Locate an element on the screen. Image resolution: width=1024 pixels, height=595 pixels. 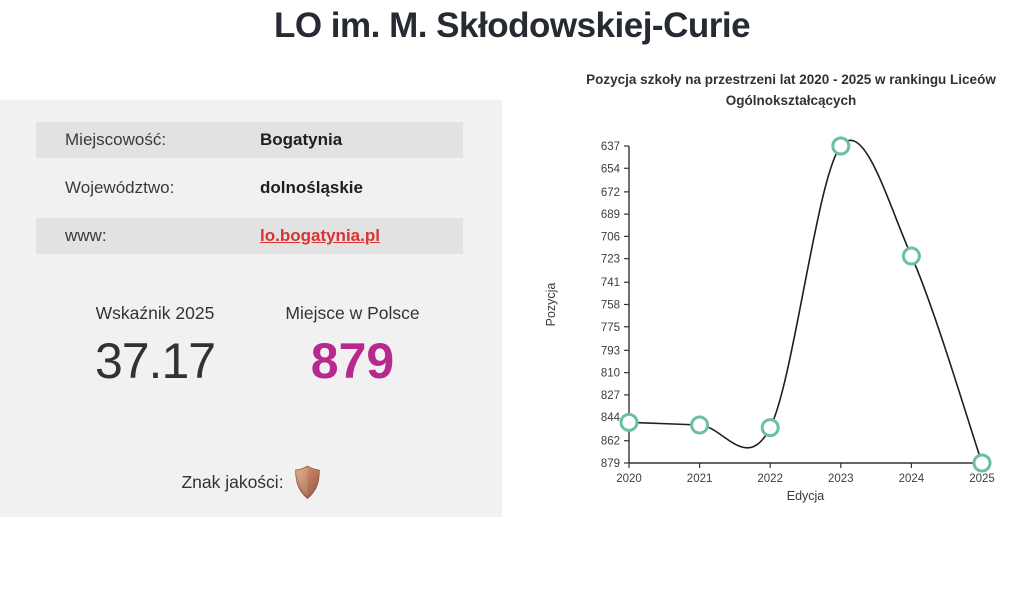
x-tick-label: 2022 is located at coordinates (770, 479).